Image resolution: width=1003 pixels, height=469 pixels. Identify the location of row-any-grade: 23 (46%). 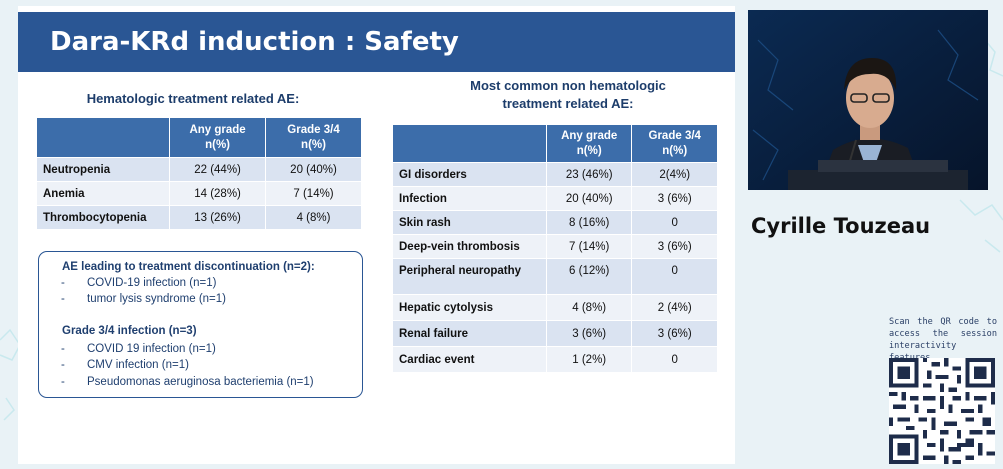
(589, 174).